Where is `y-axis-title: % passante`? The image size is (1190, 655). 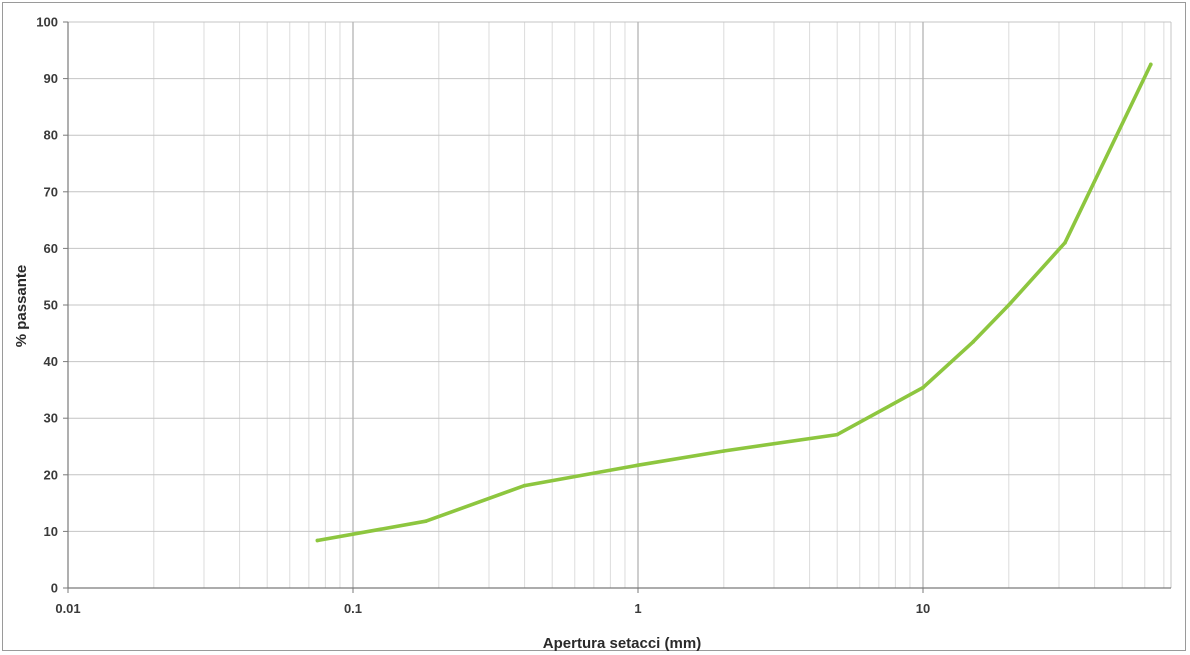 y-axis-title: % passante is located at coordinates (21, 306).